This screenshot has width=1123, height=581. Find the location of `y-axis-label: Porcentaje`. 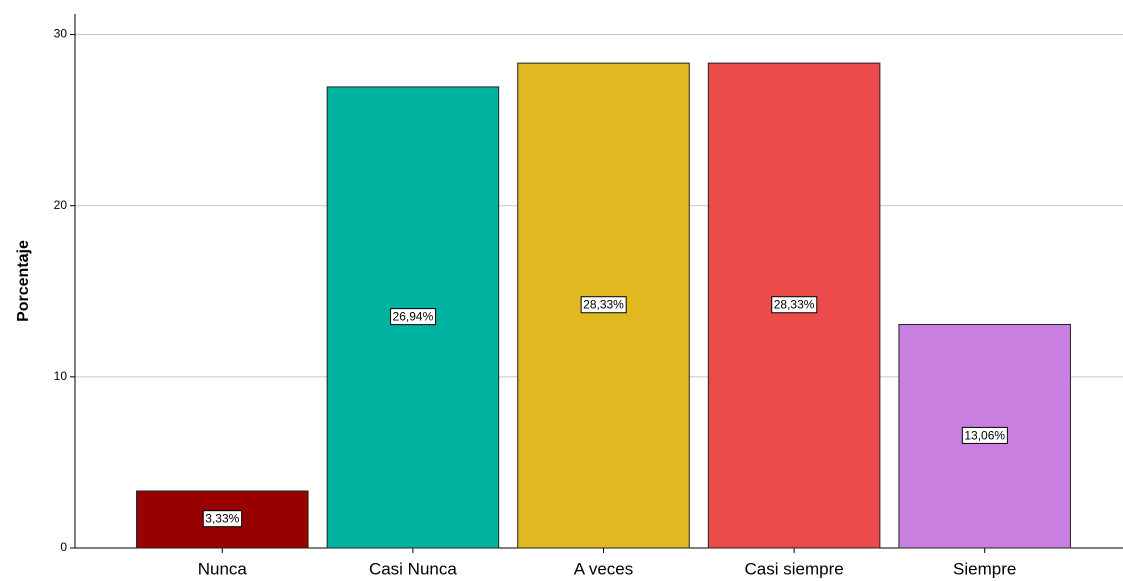

y-axis-label: Porcentaje is located at coordinates (23, 281).